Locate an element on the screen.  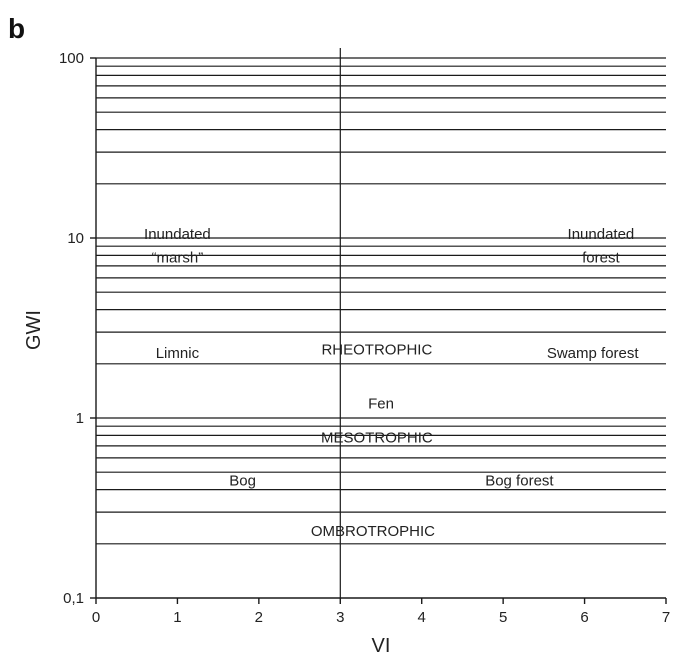
region-label: Fen is located at coordinates (381, 404).